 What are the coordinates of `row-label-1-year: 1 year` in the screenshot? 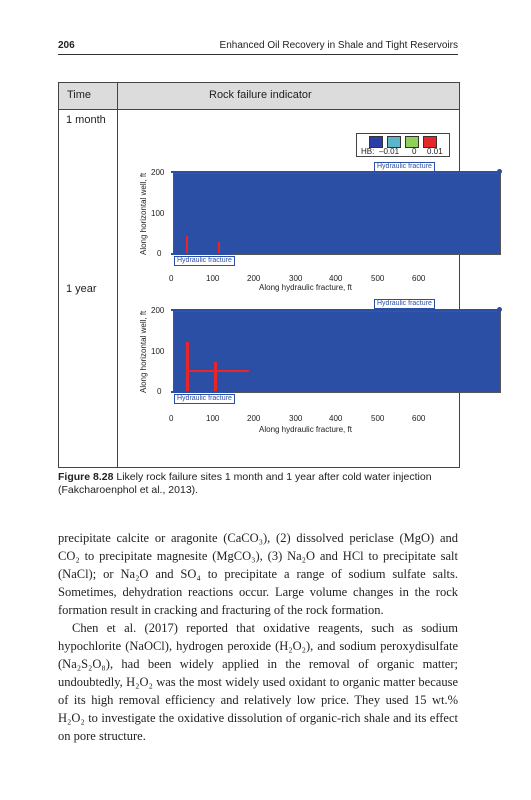 It's located at (81, 289).